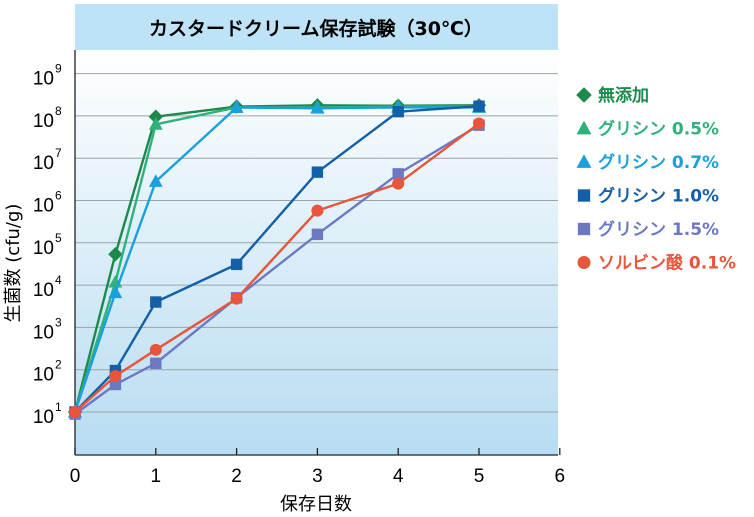 The height and width of the screenshot is (517, 754). I want to click on y-tick-exponent: 5, so click(58, 238).